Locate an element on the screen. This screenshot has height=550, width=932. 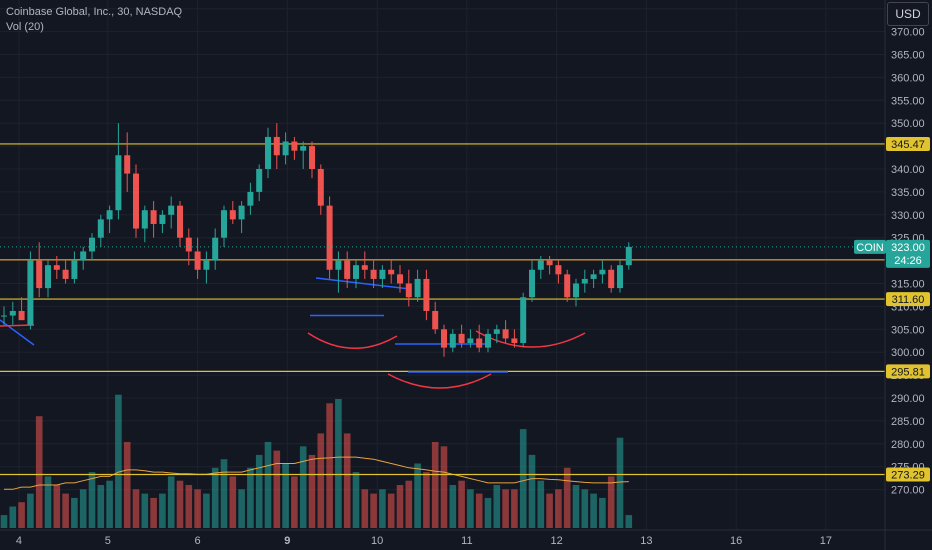
current-price-label: 323.00 is located at coordinates (908, 248).